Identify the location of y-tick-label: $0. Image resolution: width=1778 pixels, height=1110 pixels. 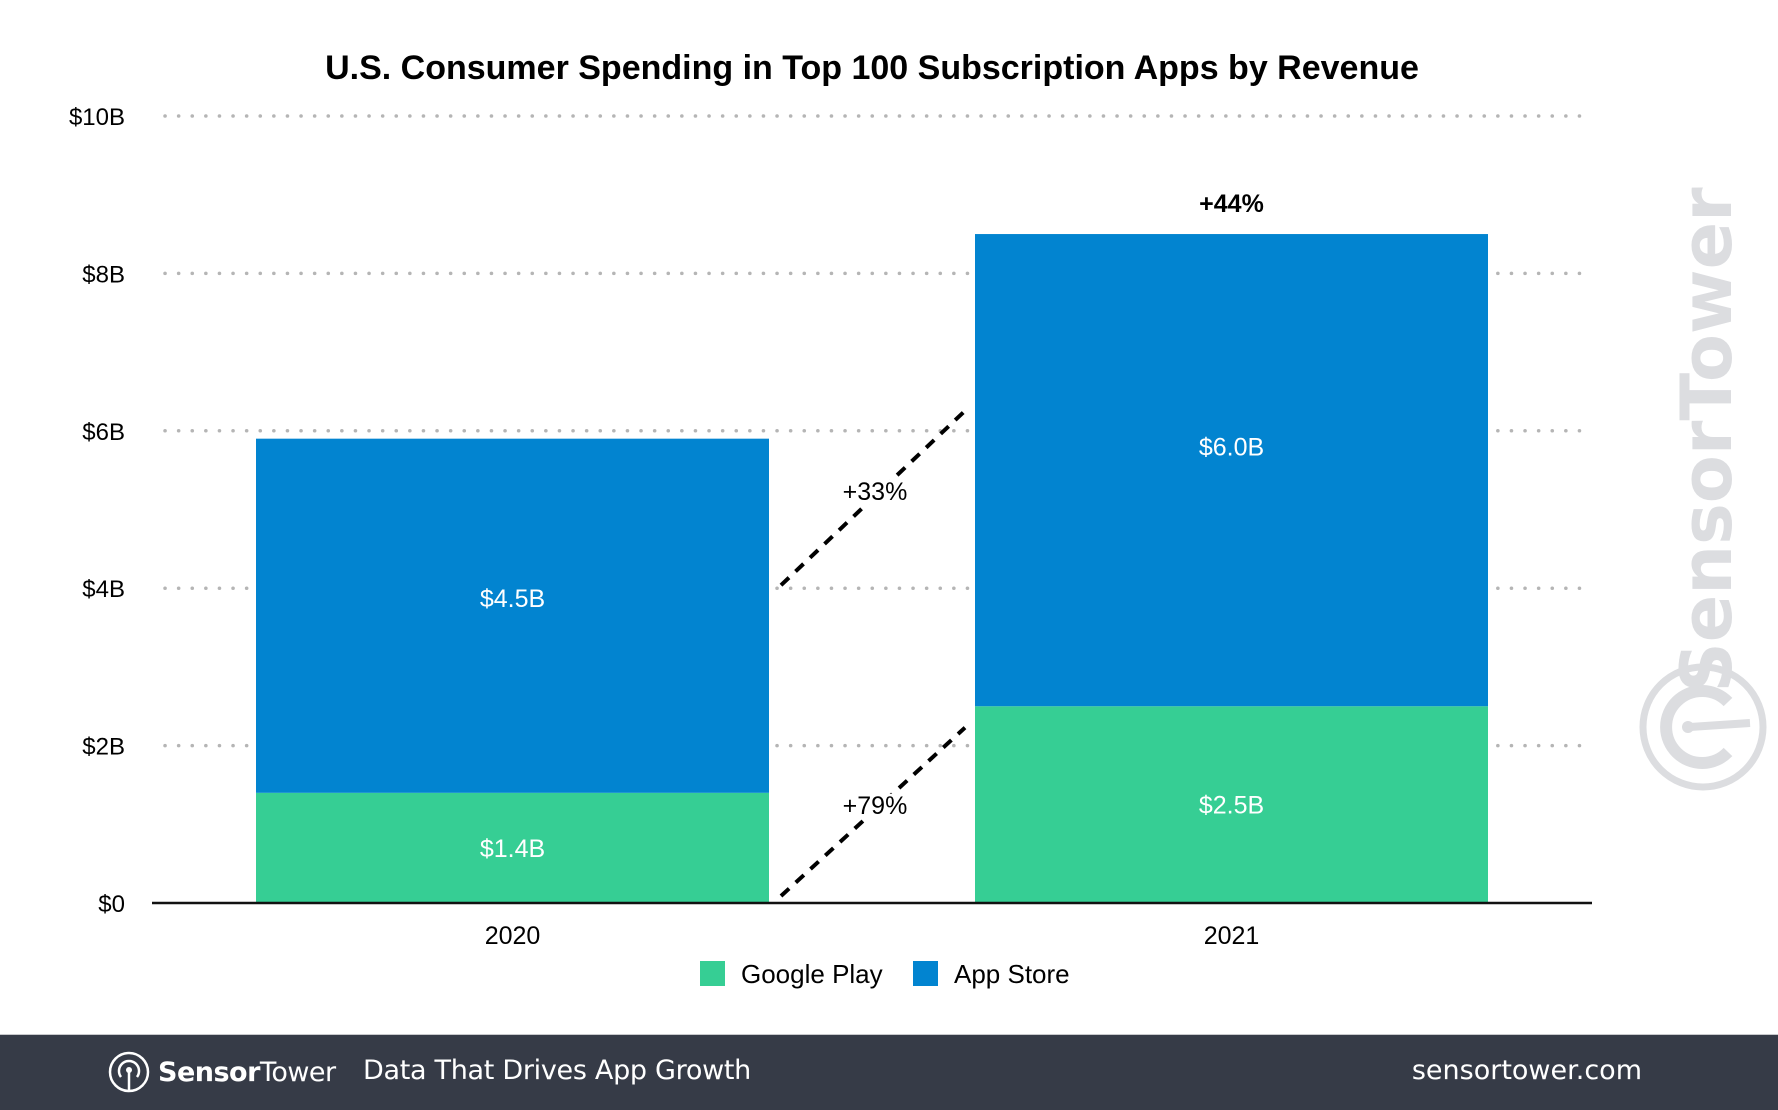
(111, 904).